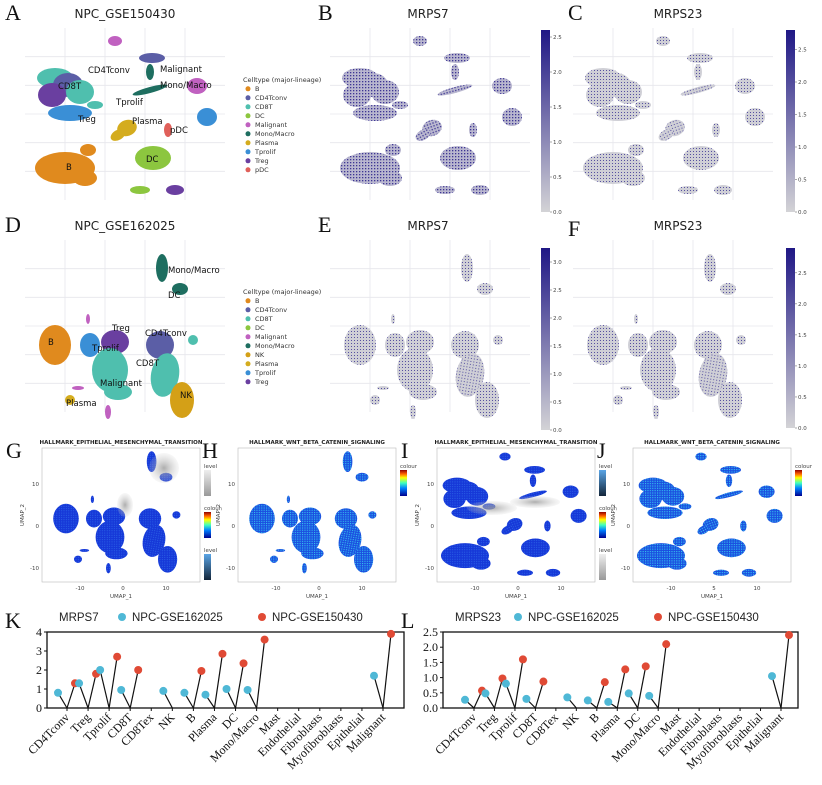 Image resolution: width=822 pixels, height=785 pixels. What do you see at coordinates (573, 618) in the screenshot?
I see `legend-label: NPC-GSE162025` at bounding box center [573, 618].